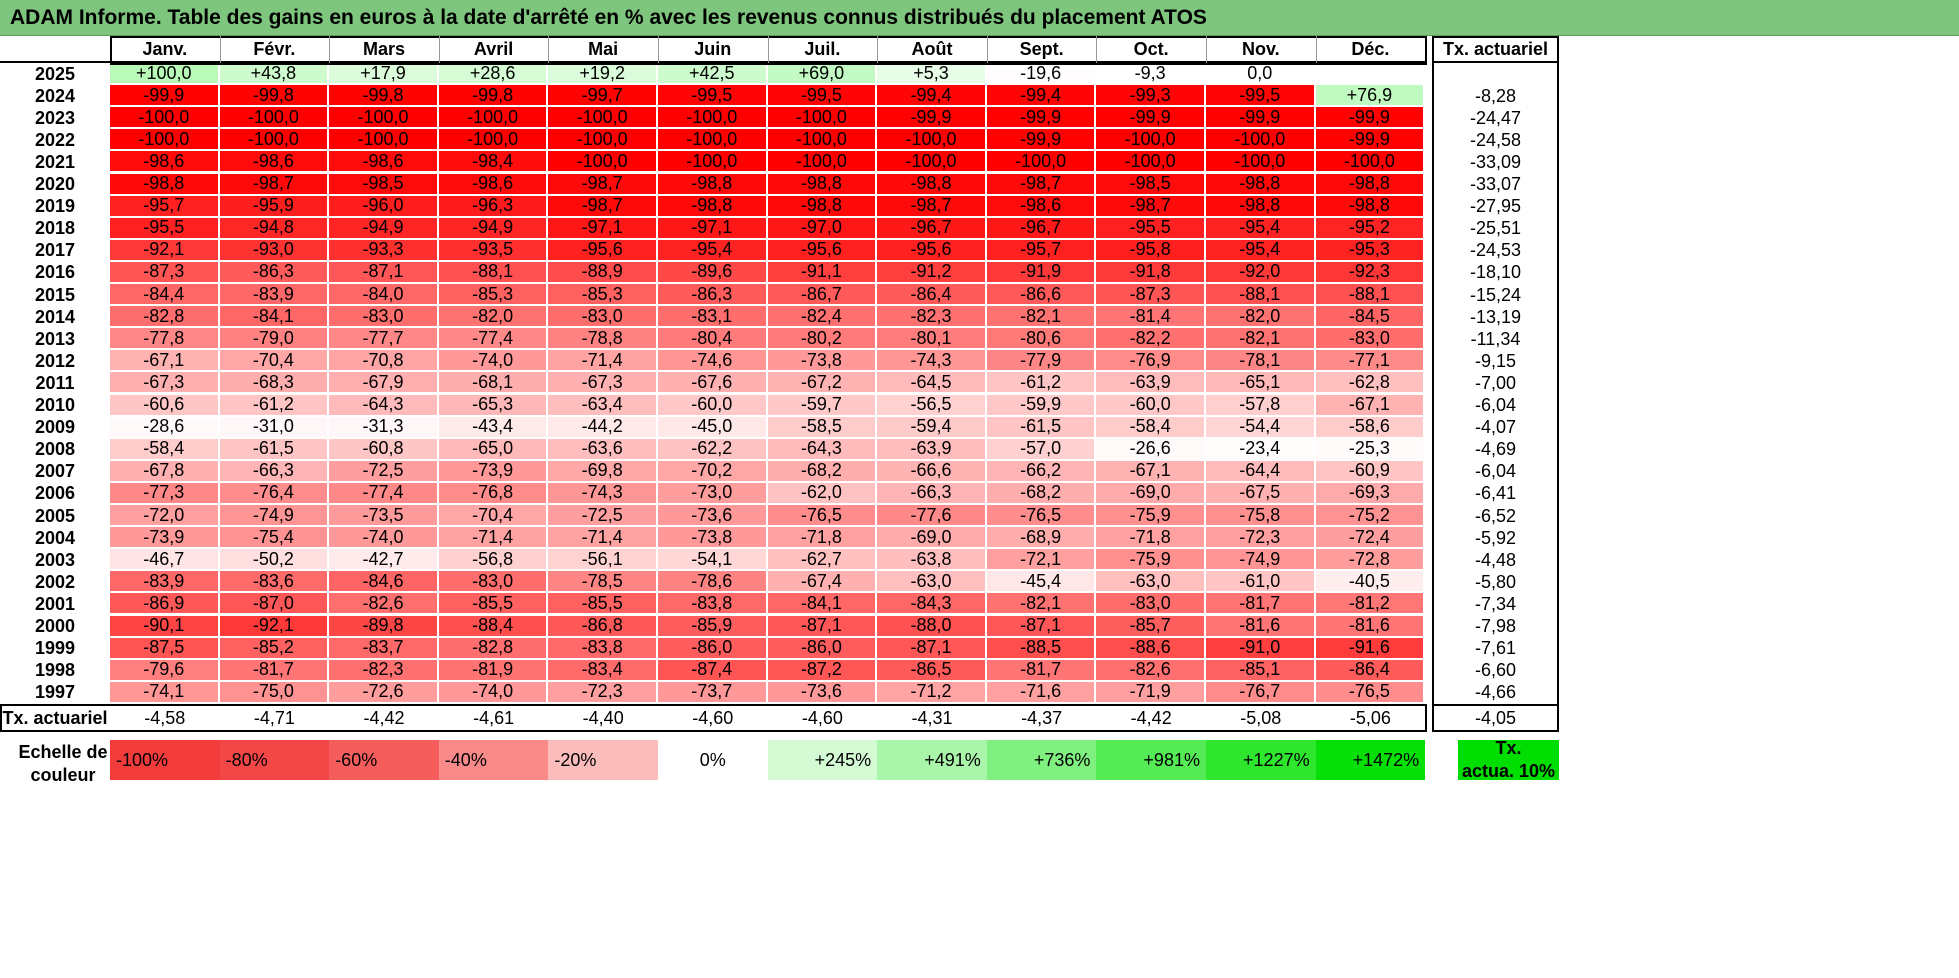 The height and width of the screenshot is (978, 1959). What do you see at coordinates (603, 626) in the screenshot?
I see `table-cell: -86,8` at bounding box center [603, 626].